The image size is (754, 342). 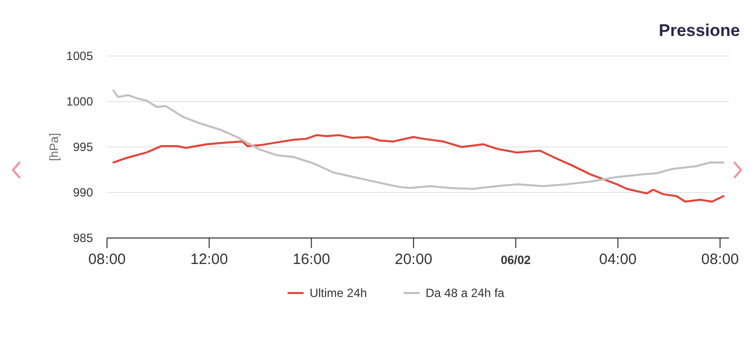 I want to click on x-tick-label: 20:00, so click(x=413, y=259).